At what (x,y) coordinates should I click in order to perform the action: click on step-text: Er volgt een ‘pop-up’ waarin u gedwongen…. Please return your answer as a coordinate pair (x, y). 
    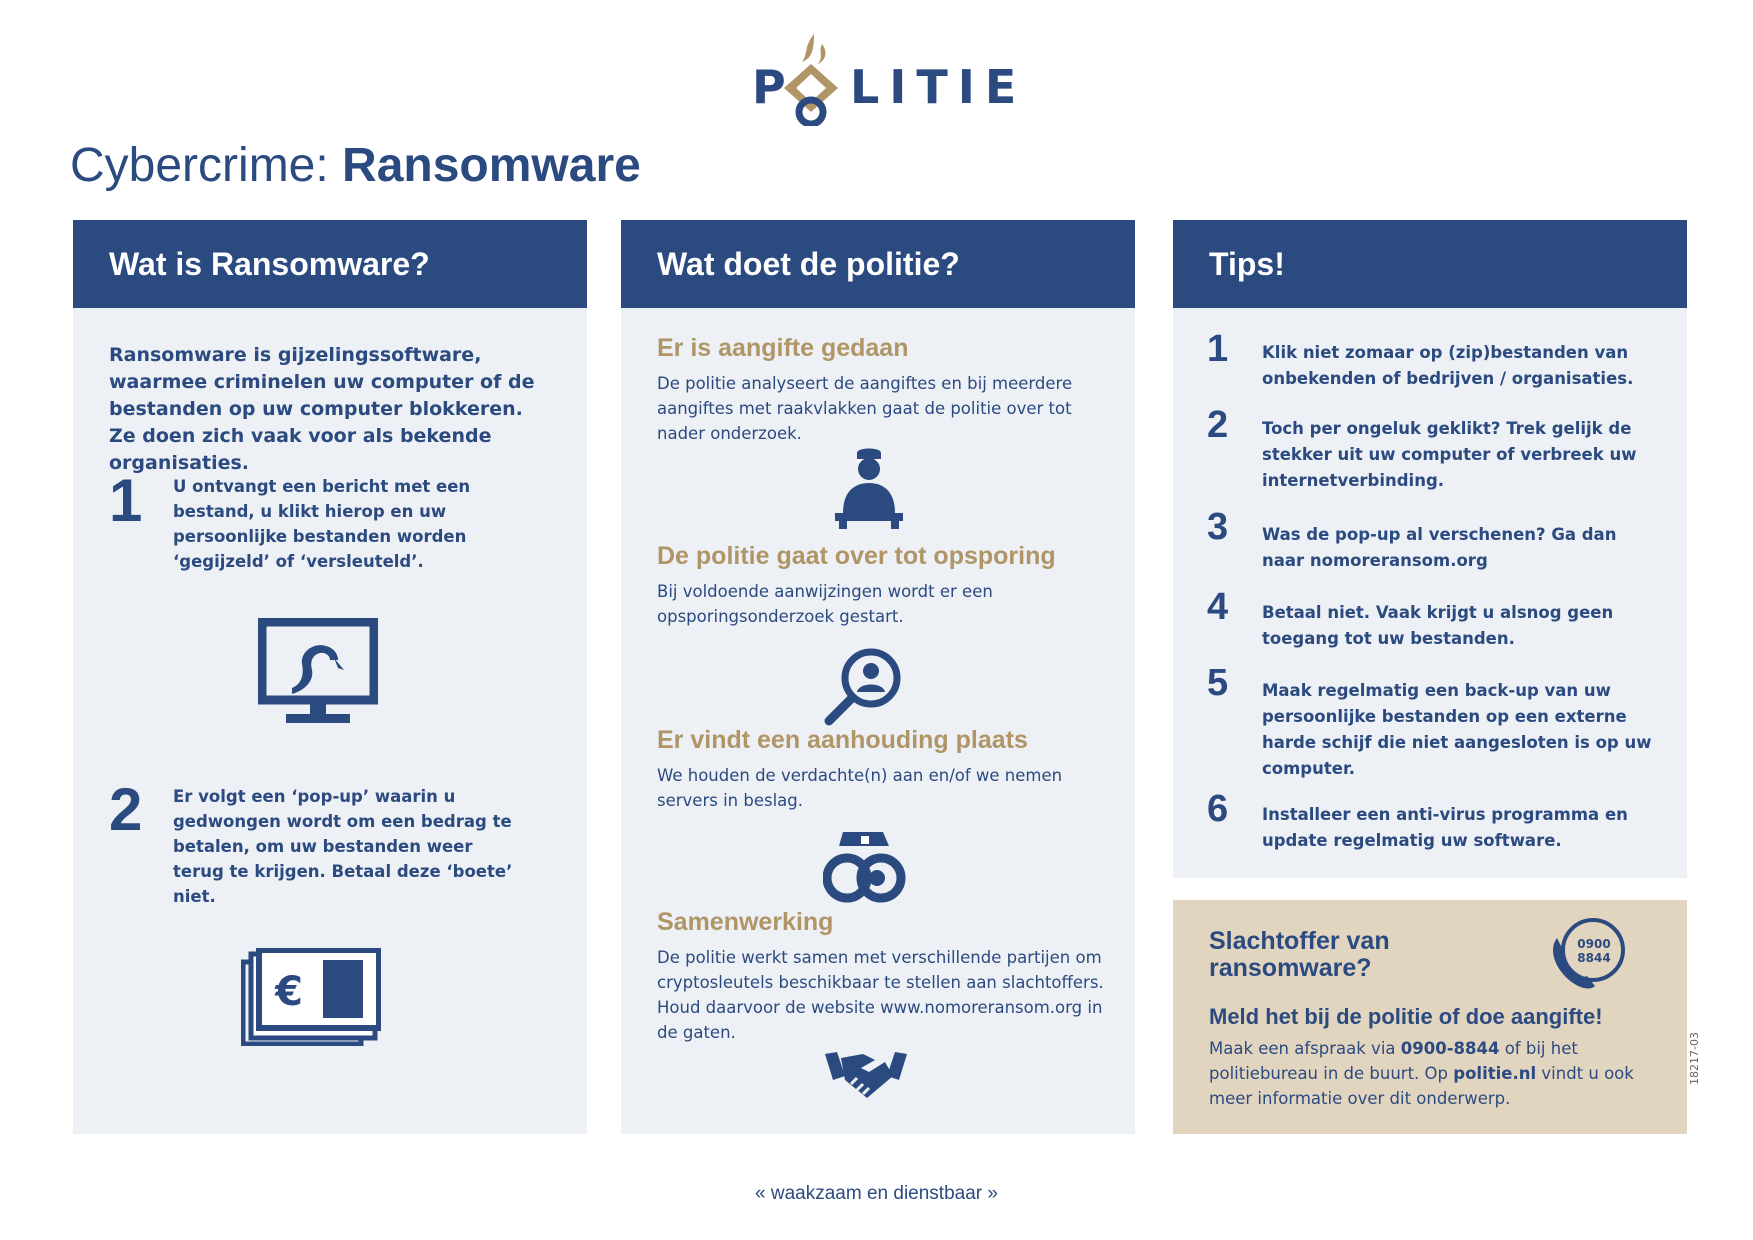
    Looking at the image, I should click on (343, 846).